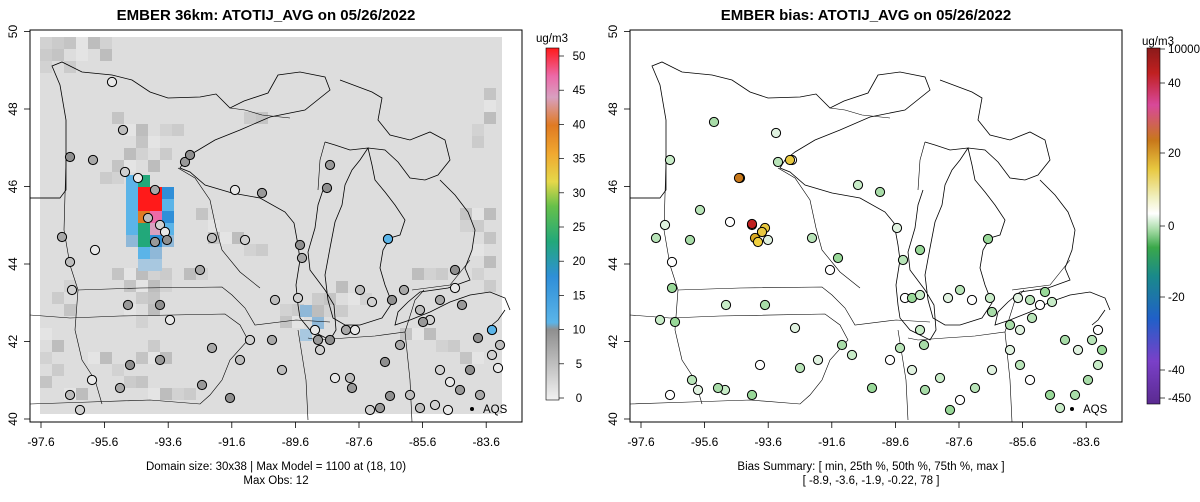 The image size is (1200, 502). Describe the element at coordinates (1087, 442) in the screenshot. I see `x-axis-tick-label: -83.6` at that location.